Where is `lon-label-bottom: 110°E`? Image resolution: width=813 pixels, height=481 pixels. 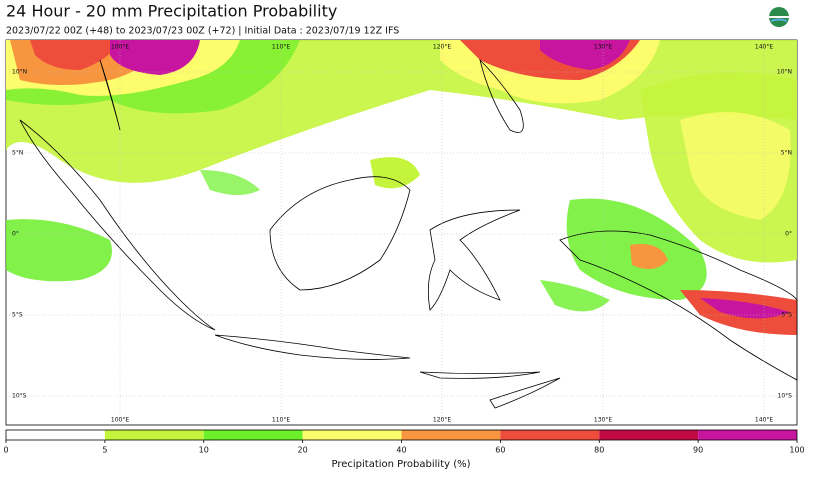 lon-label-bottom: 110°E is located at coordinates (281, 420).